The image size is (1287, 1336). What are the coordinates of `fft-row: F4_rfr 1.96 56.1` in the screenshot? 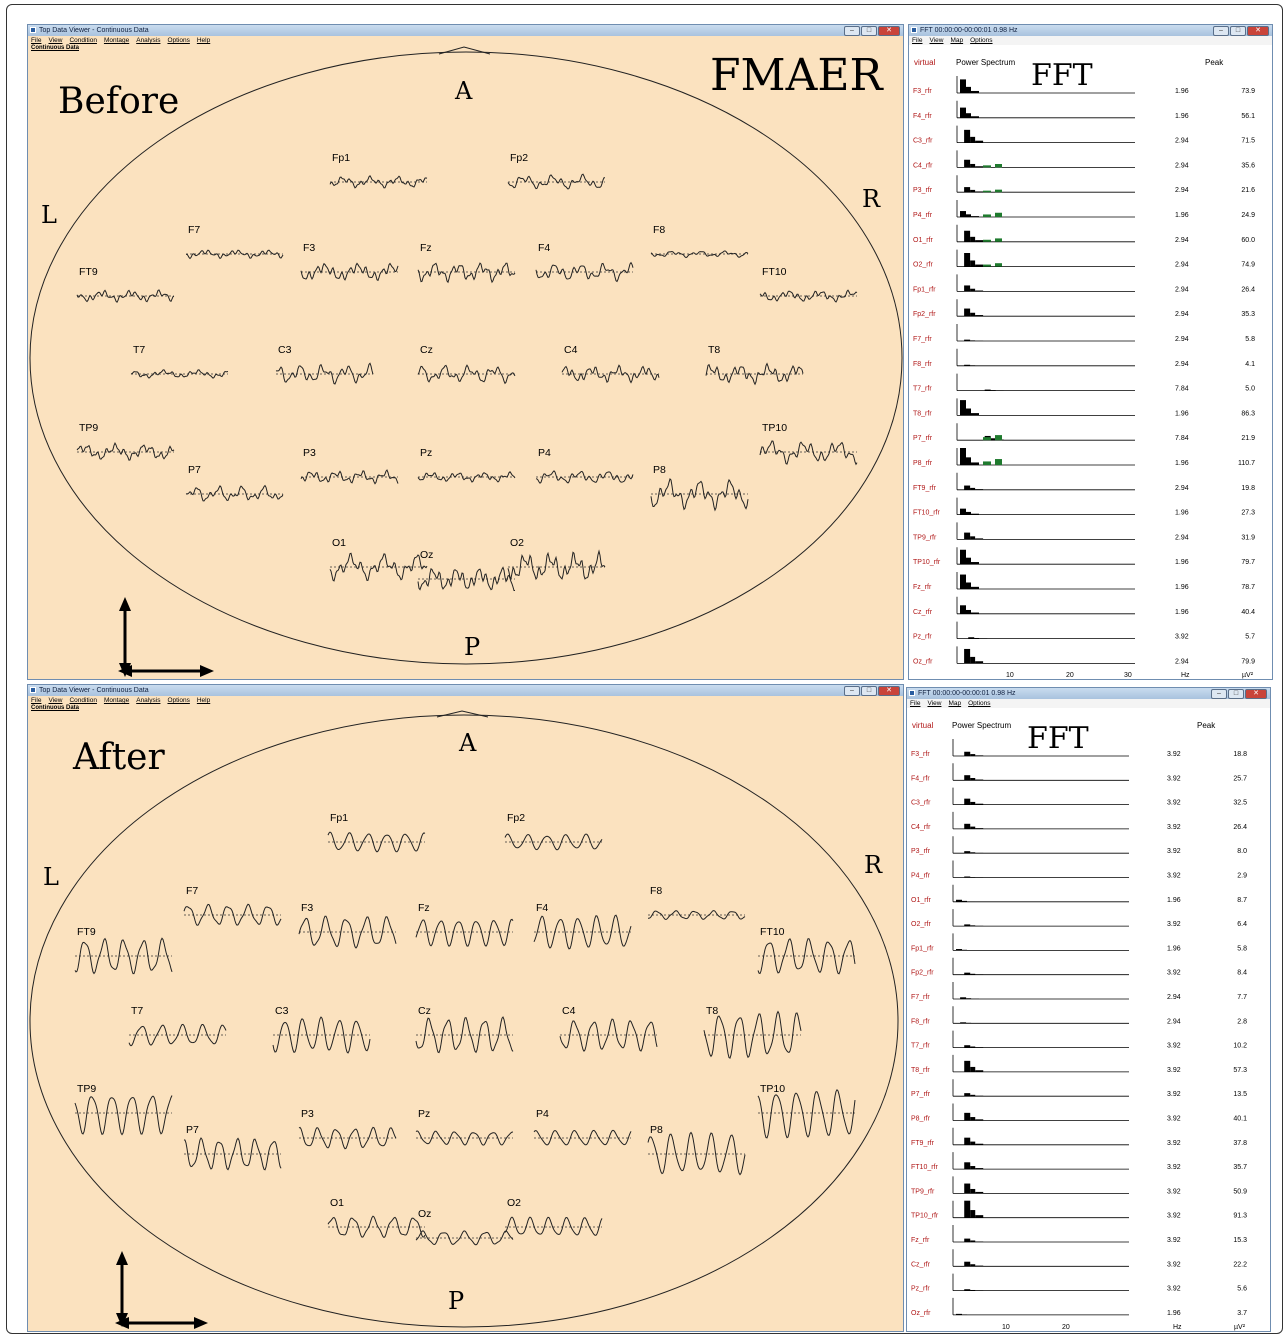 It's located at (1084, 110).